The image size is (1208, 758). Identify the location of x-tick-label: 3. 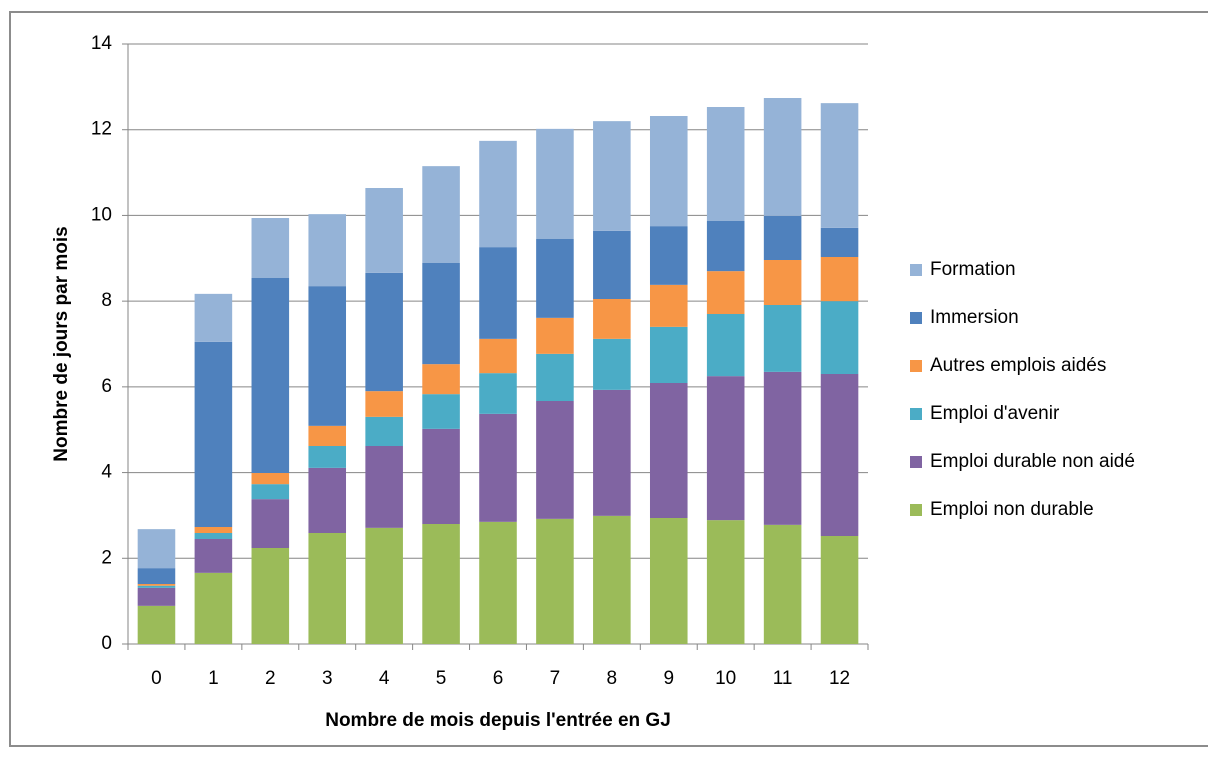
(327, 678).